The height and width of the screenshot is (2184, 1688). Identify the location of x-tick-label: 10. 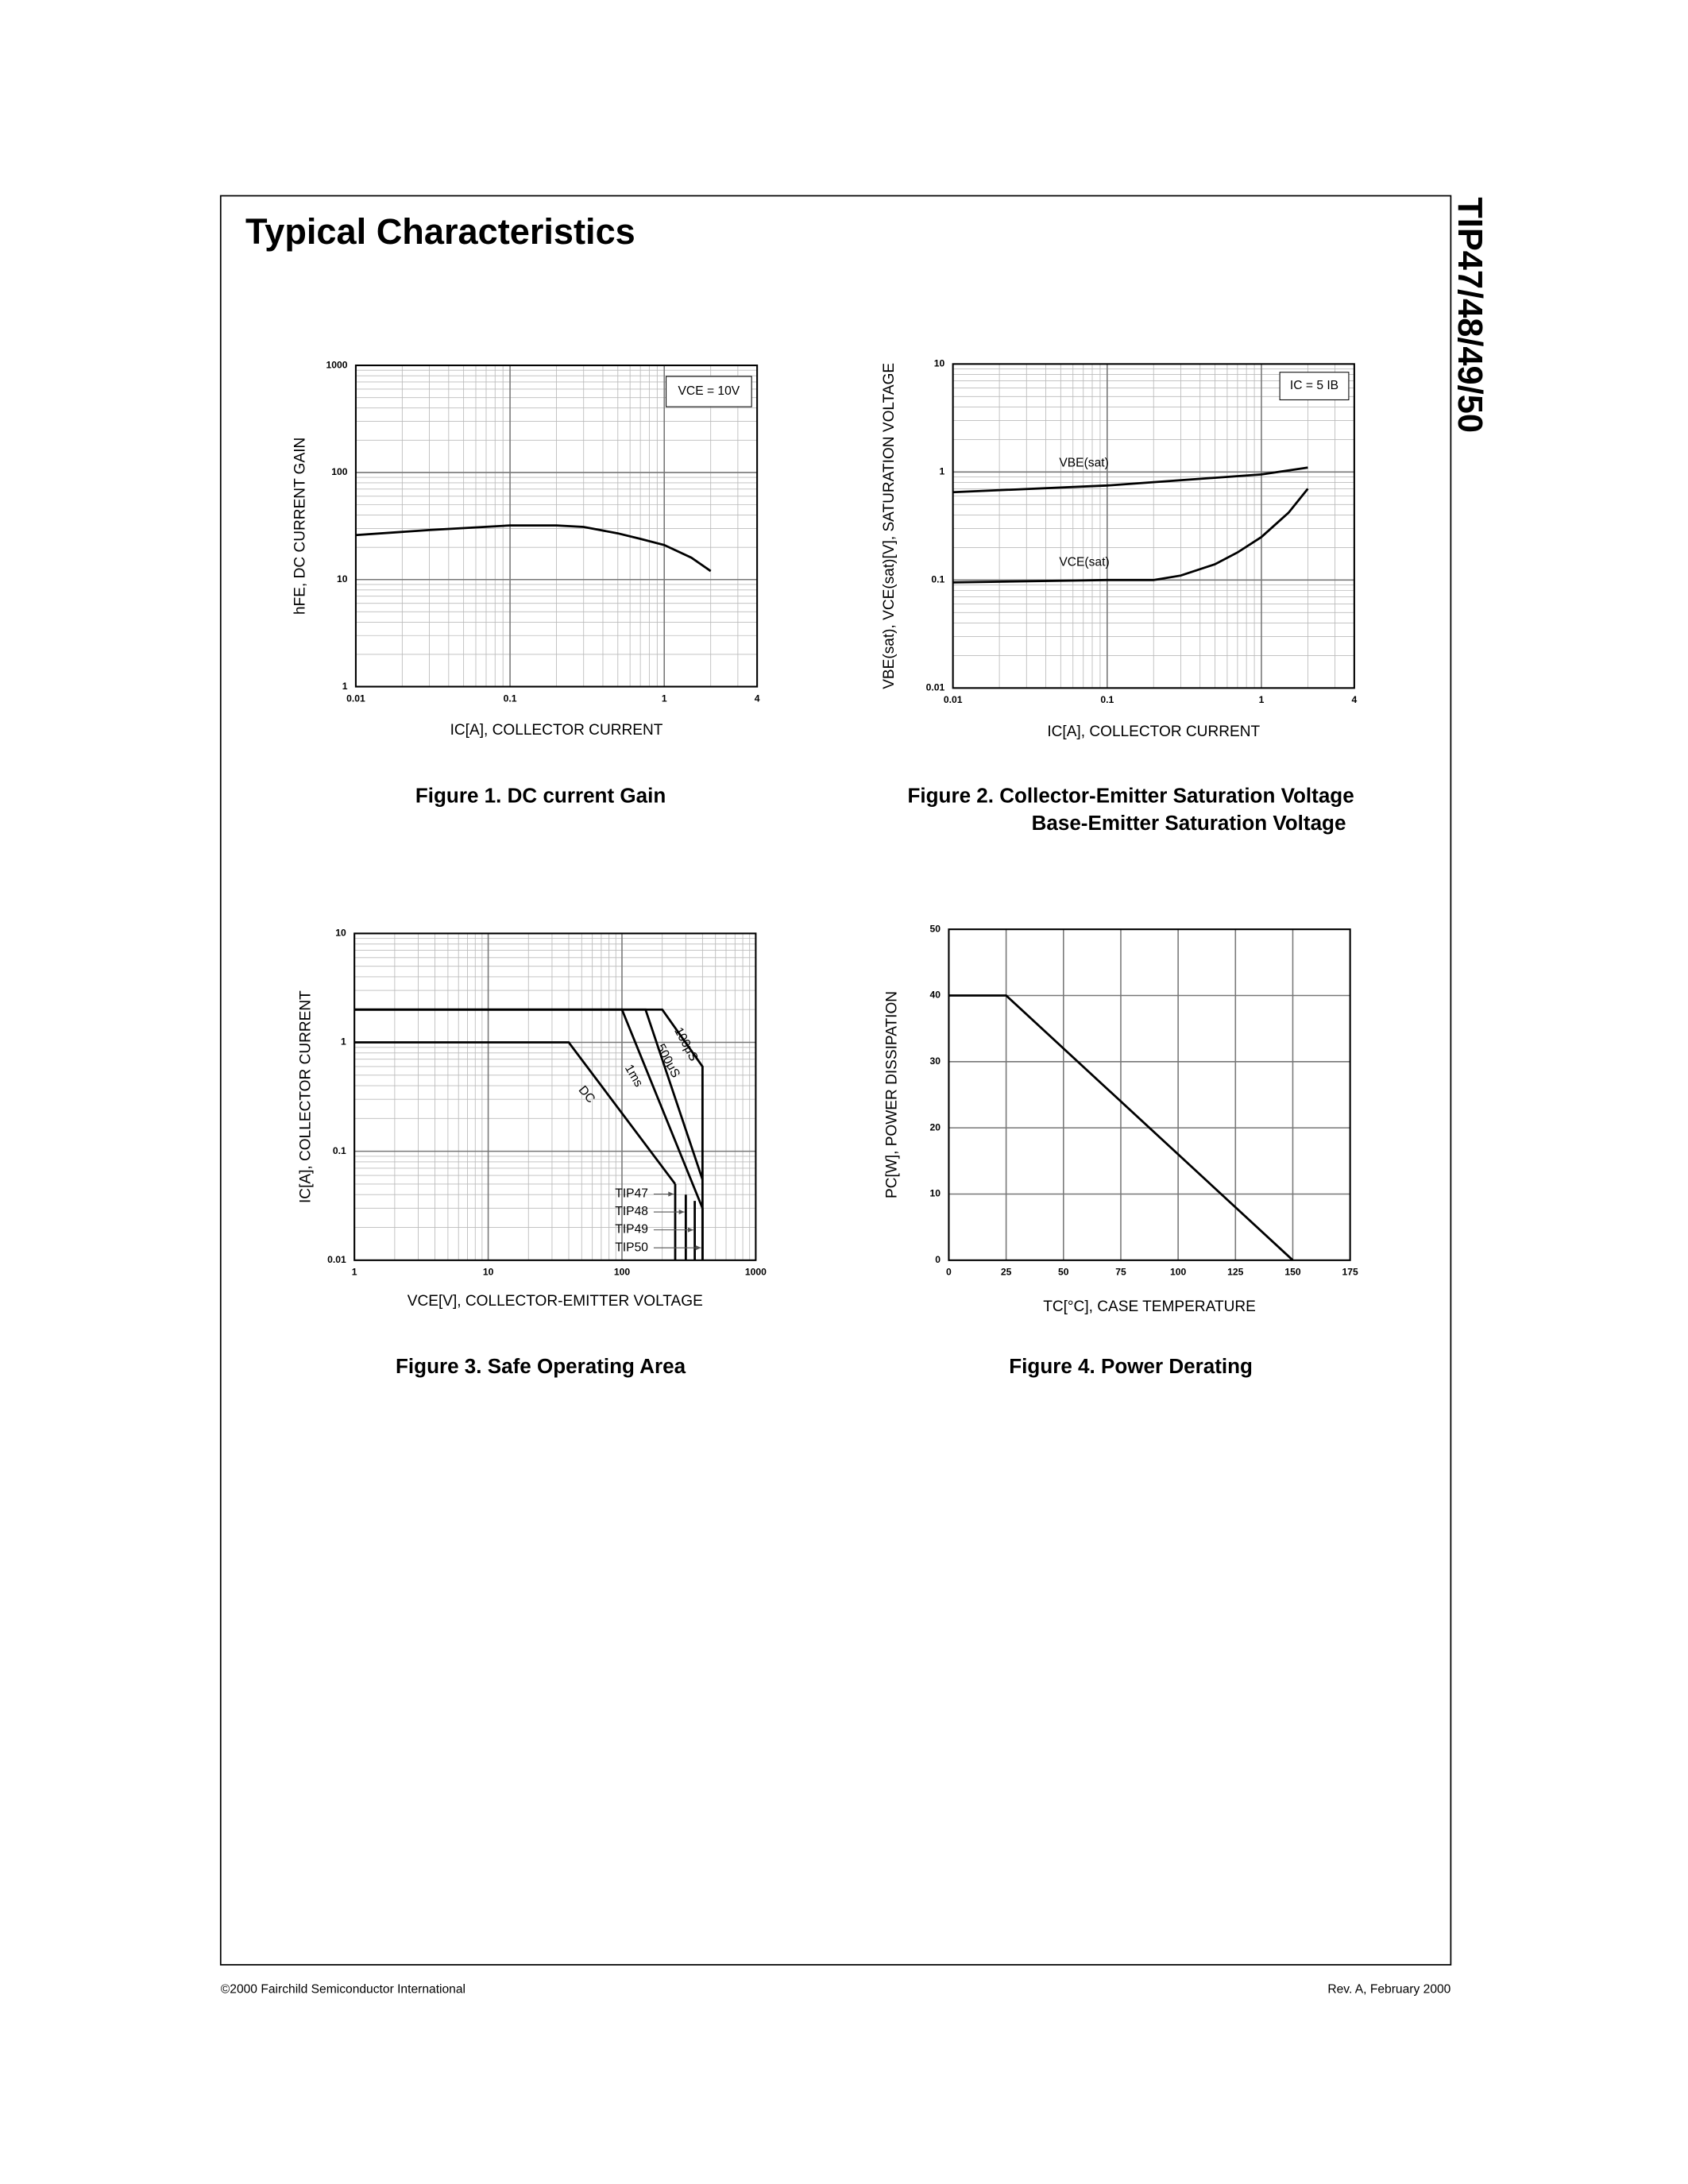
(488, 1272).